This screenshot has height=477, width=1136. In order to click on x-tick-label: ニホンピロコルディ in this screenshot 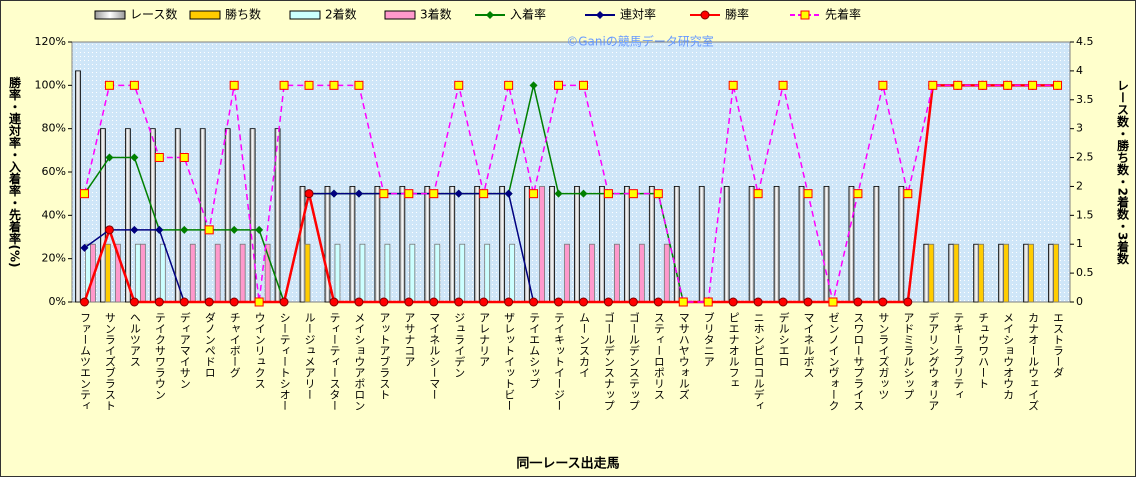, I will do `click(758, 361)`.